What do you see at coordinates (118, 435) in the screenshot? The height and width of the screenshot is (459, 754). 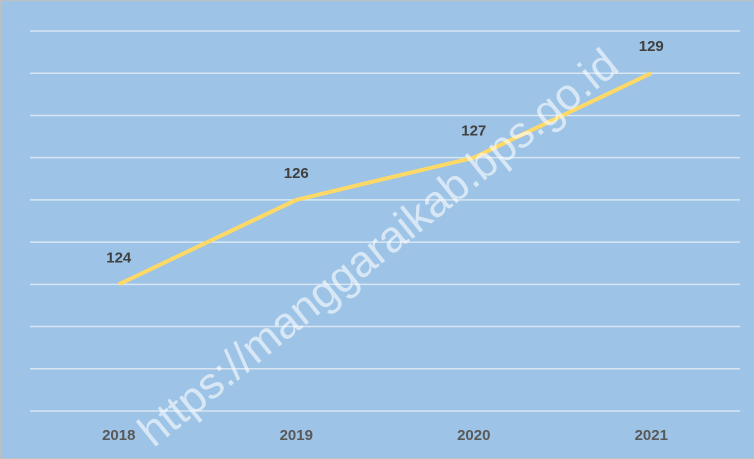 I see `x-tick-label: 2018` at bounding box center [118, 435].